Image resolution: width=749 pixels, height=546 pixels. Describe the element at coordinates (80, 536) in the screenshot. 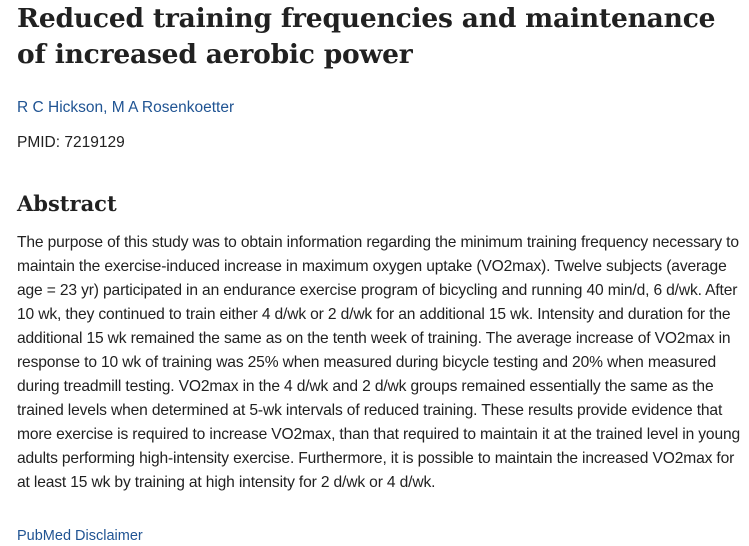

I see `pubmed-disclaimer-link: PubMed Disclaimer` at that location.